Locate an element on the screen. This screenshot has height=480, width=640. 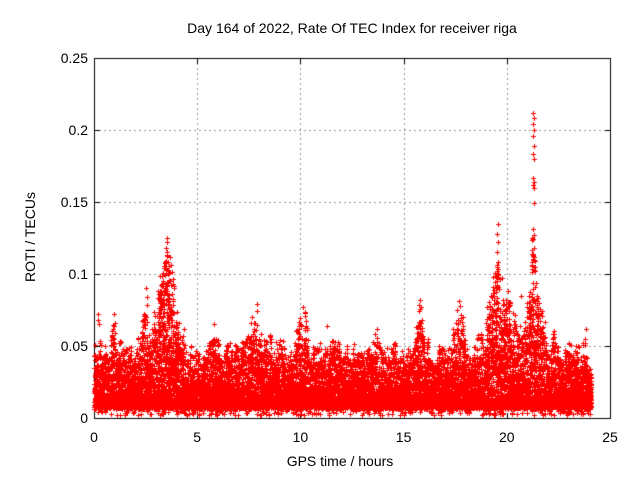
y-tick-label: 0.1 is located at coordinates (78, 274).